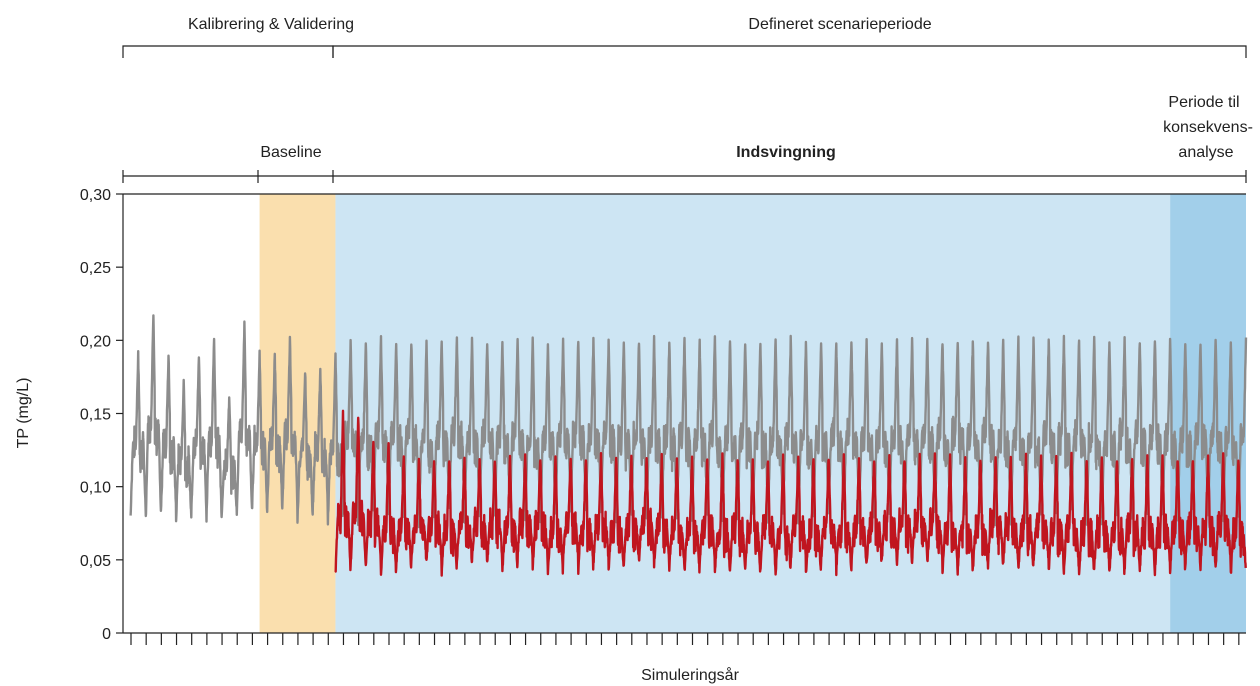  I want to click on y-tick-label: 0,15, so click(95, 415).